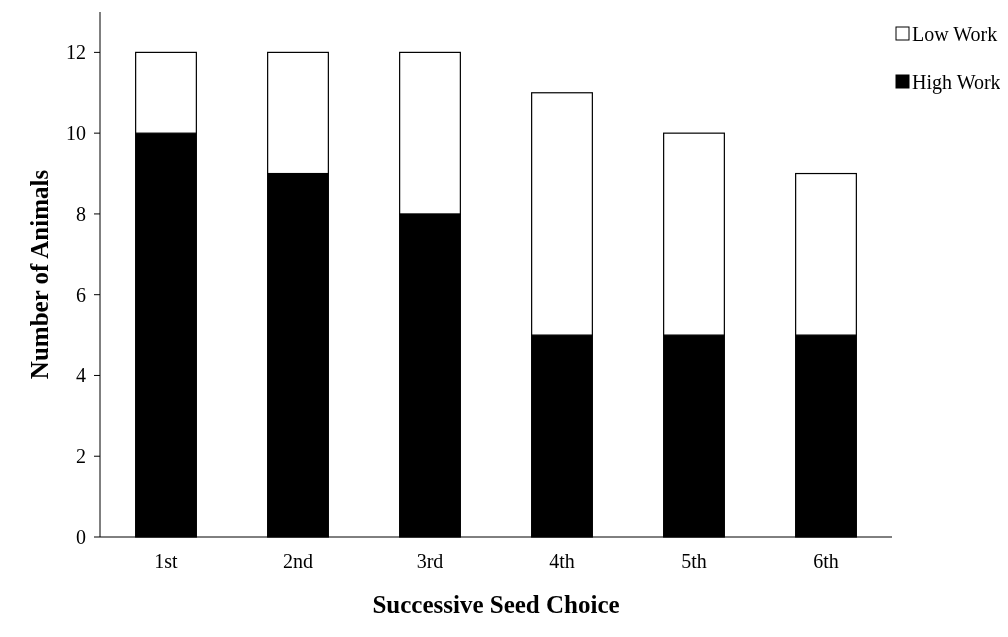 The height and width of the screenshot is (637, 1008). I want to click on y-tick-label: 2, so click(81, 456).